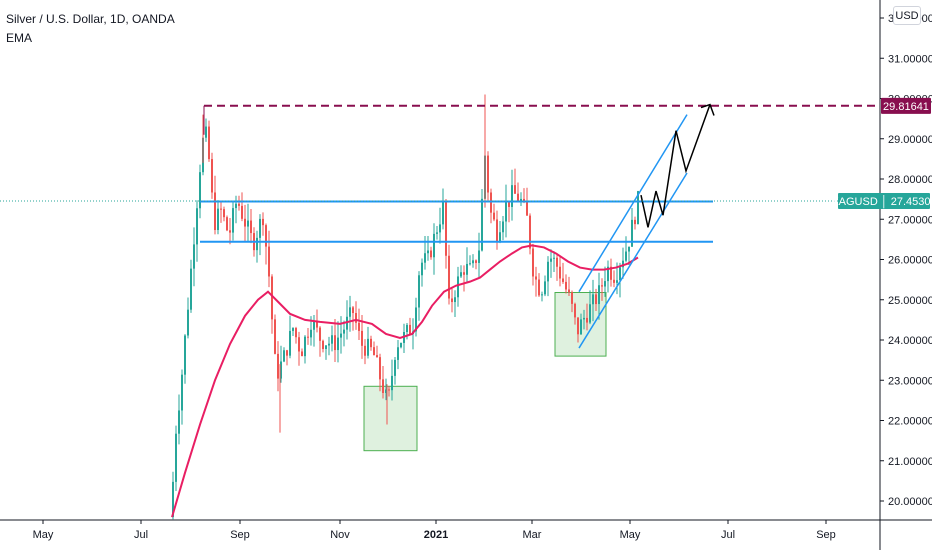  Describe the element at coordinates (633, 260) in the screenshot. I see `channel-lower-line` at that location.